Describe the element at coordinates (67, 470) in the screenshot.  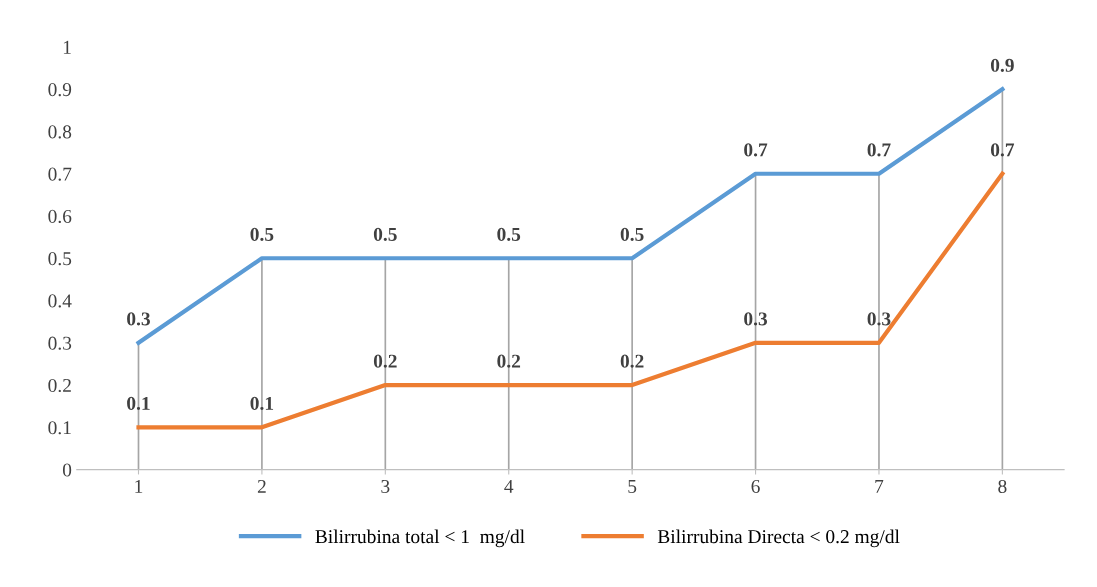
I see `y-tick-label: 0` at that location.